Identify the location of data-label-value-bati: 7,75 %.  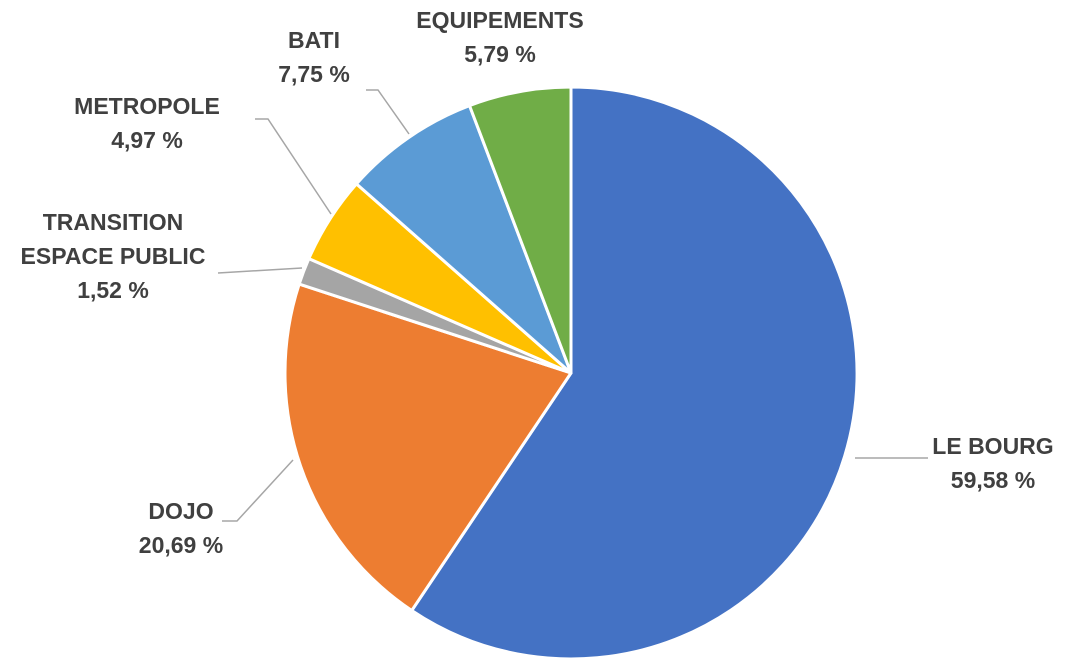
(314, 74).